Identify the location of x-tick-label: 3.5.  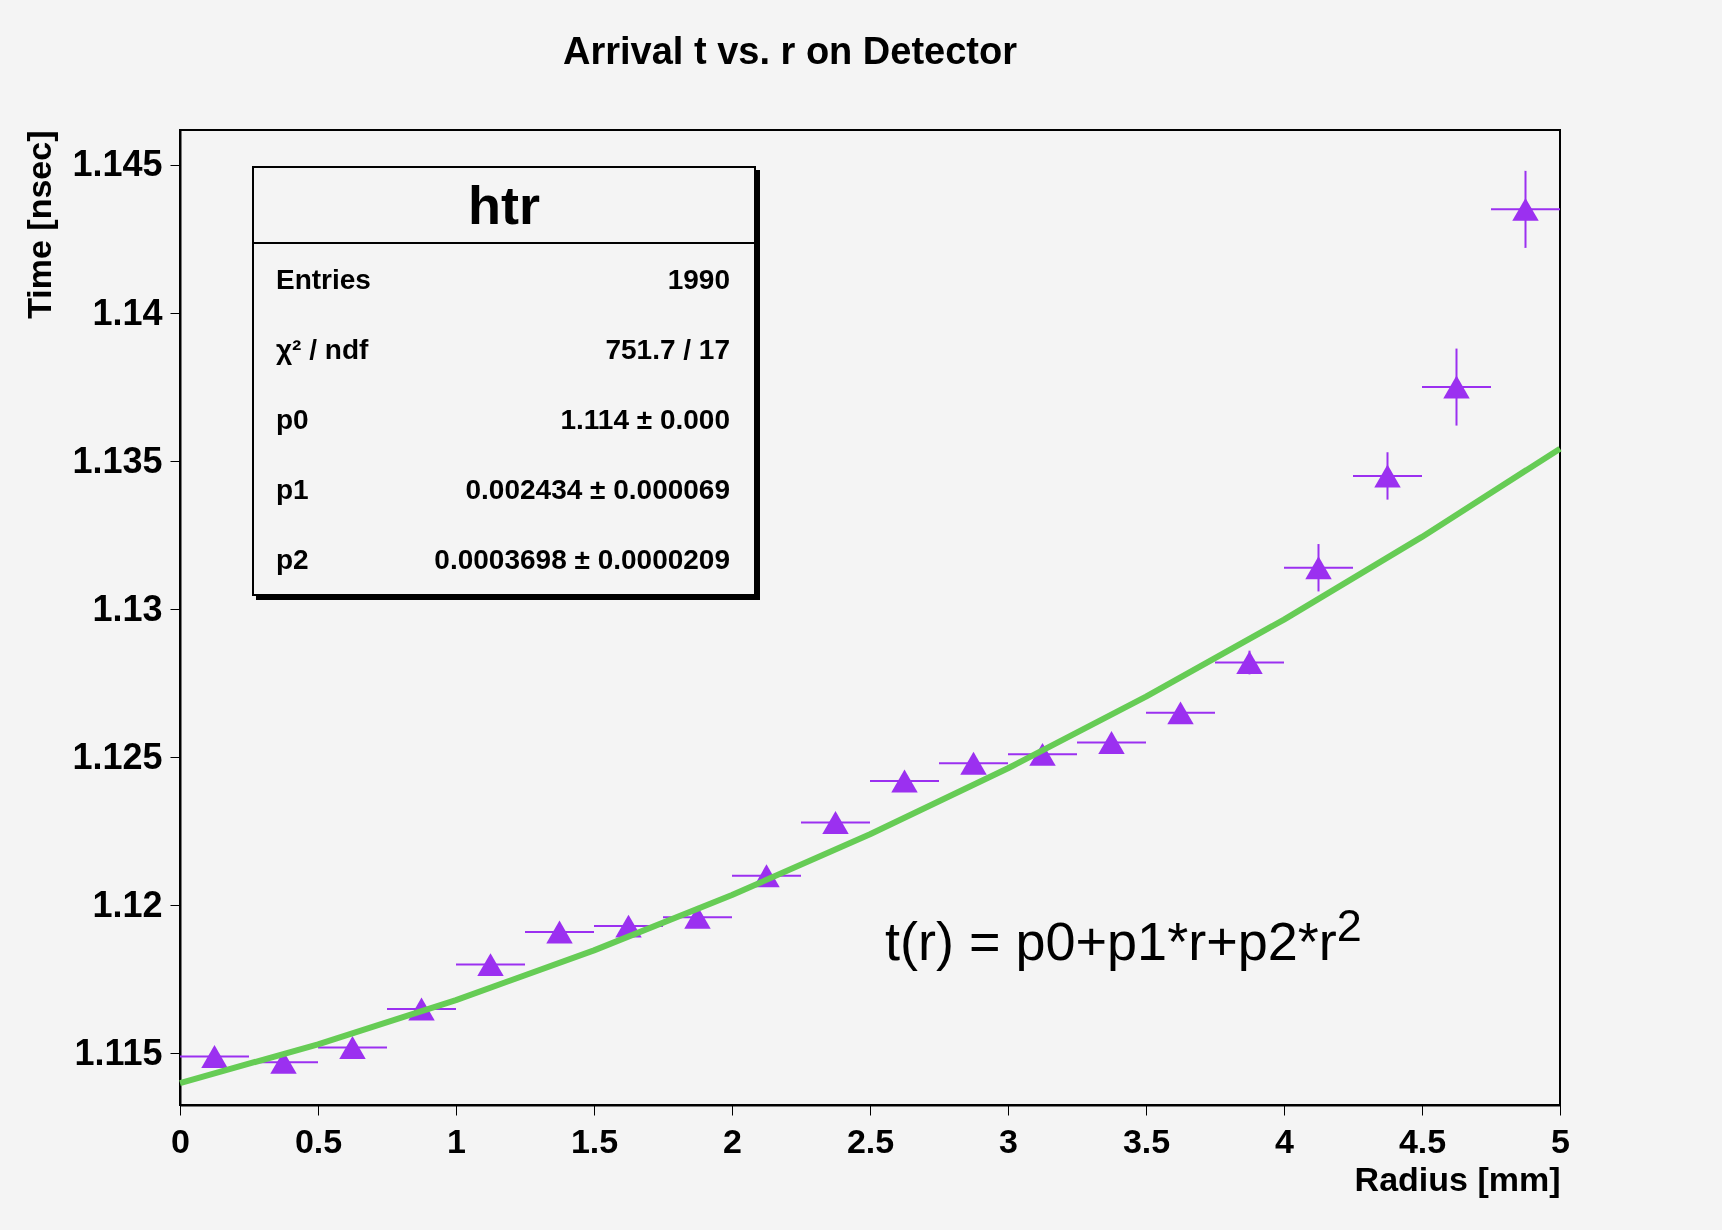
(1146, 1140).